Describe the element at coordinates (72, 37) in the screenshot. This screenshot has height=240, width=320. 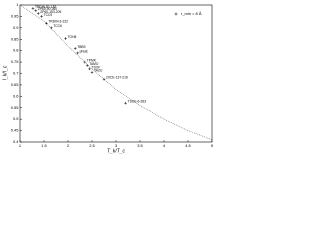
I see `point-label: TOH8` at that location.